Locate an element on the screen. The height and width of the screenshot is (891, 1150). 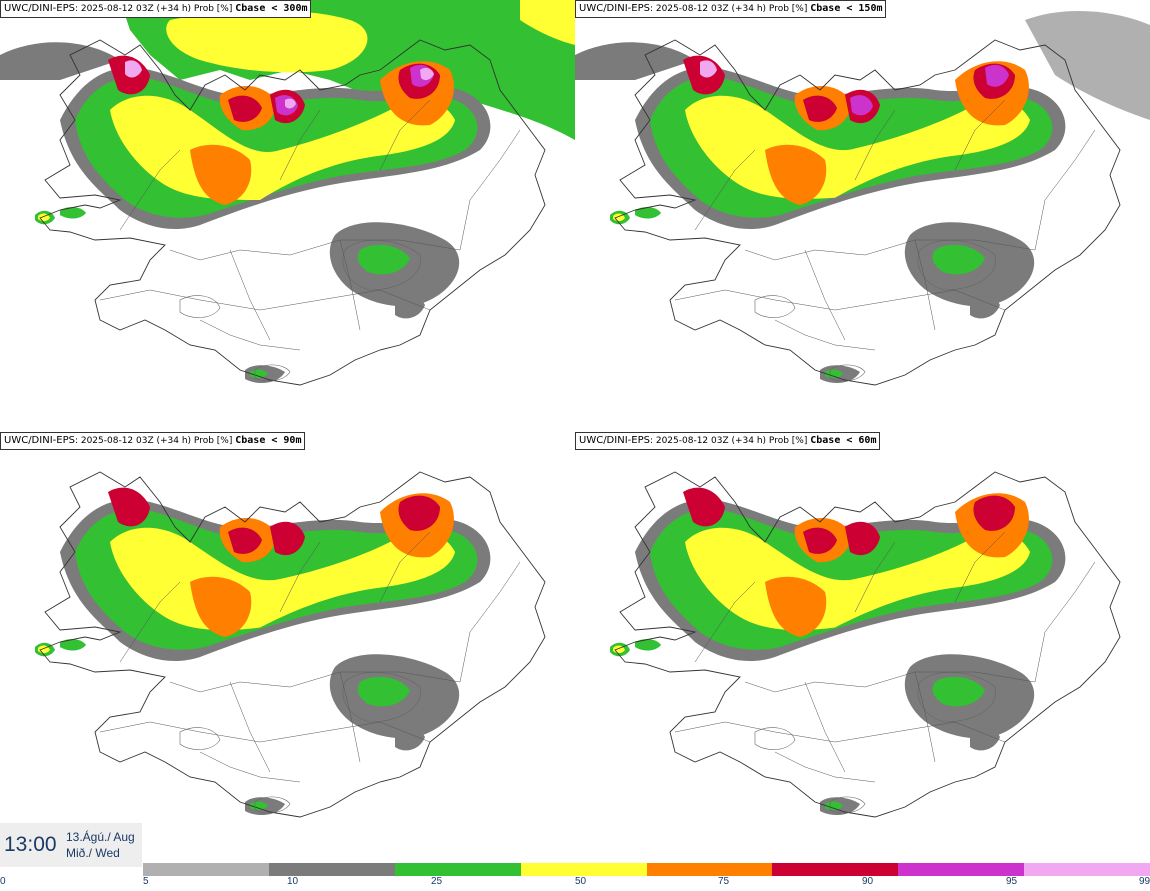
colorbar-tick-label: 25 is located at coordinates (437, 881).